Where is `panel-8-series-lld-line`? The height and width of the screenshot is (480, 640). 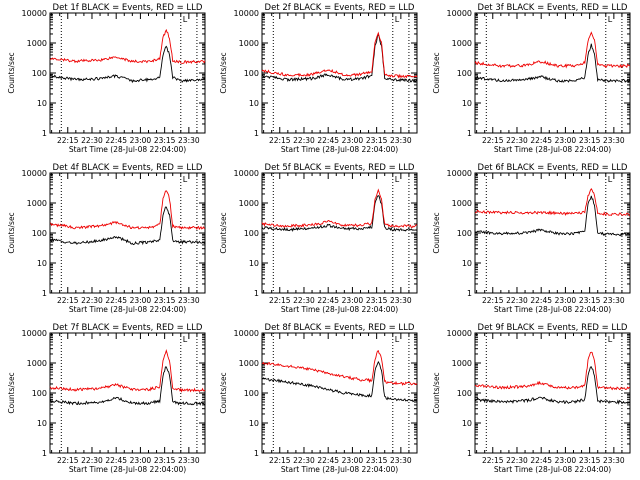
panel-8-series-lld-line is located at coordinates (339, 367).